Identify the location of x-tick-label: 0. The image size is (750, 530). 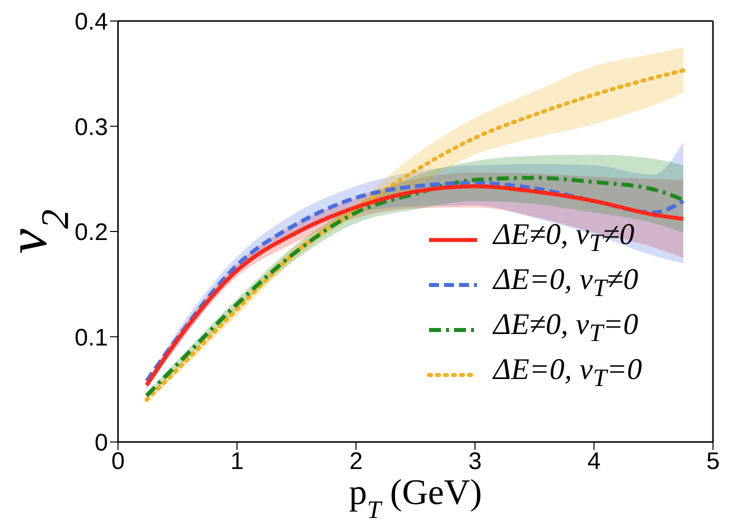
(118, 462).